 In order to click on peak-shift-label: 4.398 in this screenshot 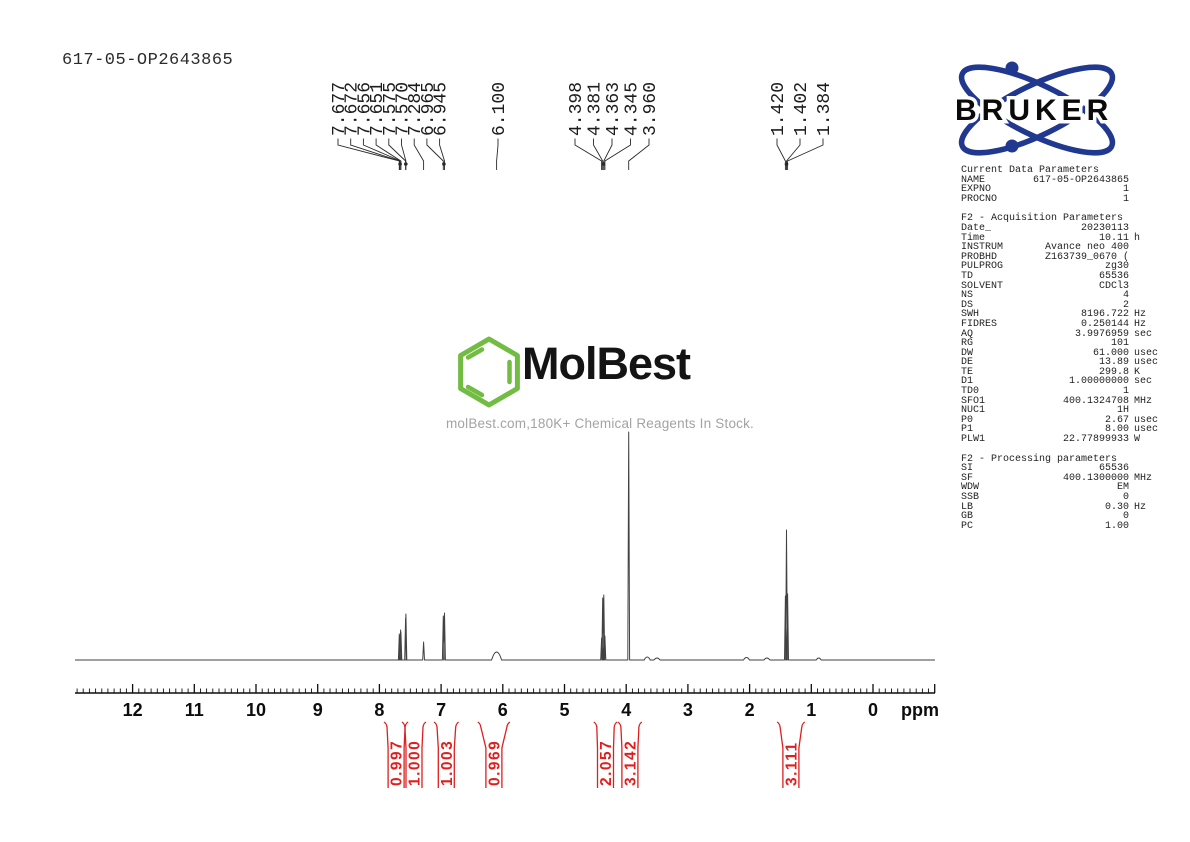, I will do `click(577, 109)`.